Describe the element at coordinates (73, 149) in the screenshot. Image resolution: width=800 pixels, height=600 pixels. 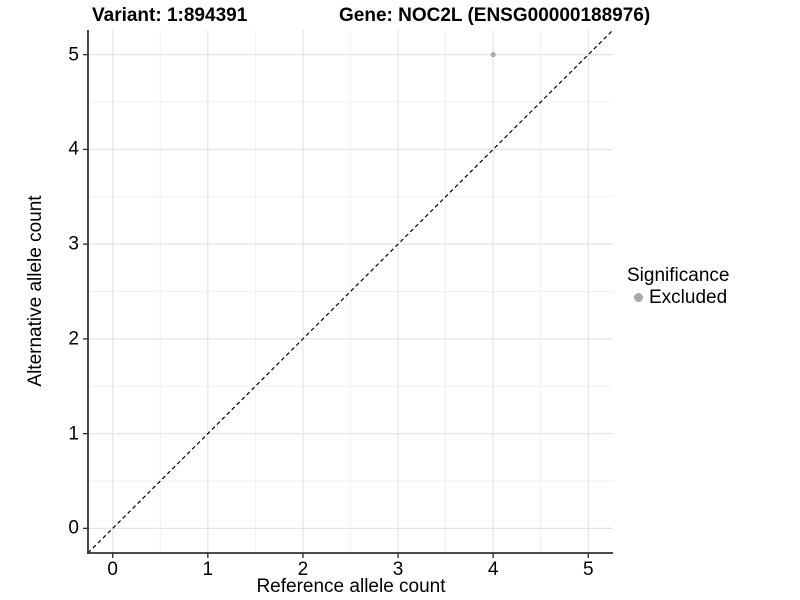
I see `y-tick-label: 4` at that location.